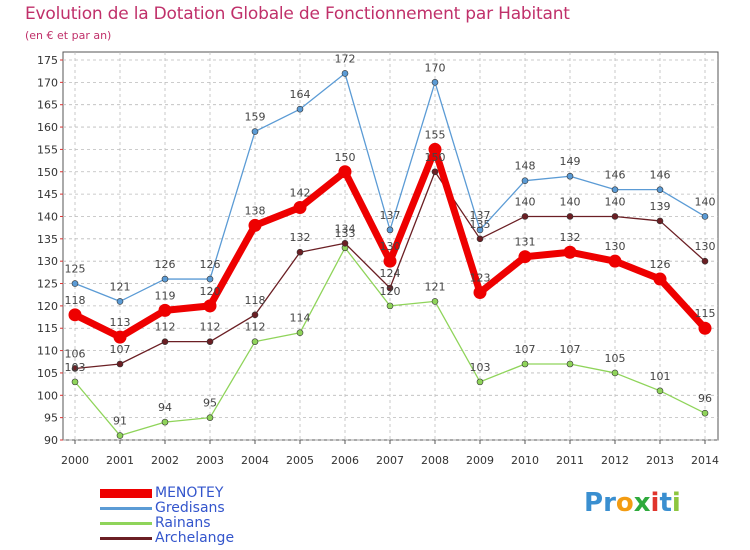 This screenshot has height=550, width=750. What do you see at coordinates (435, 134) in the screenshot?
I see `data-label: 155` at bounding box center [435, 134].